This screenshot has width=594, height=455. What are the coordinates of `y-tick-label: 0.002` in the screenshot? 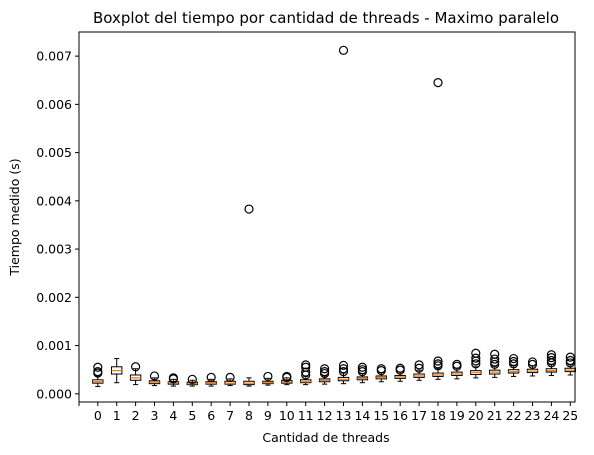 It's located at (54, 297).